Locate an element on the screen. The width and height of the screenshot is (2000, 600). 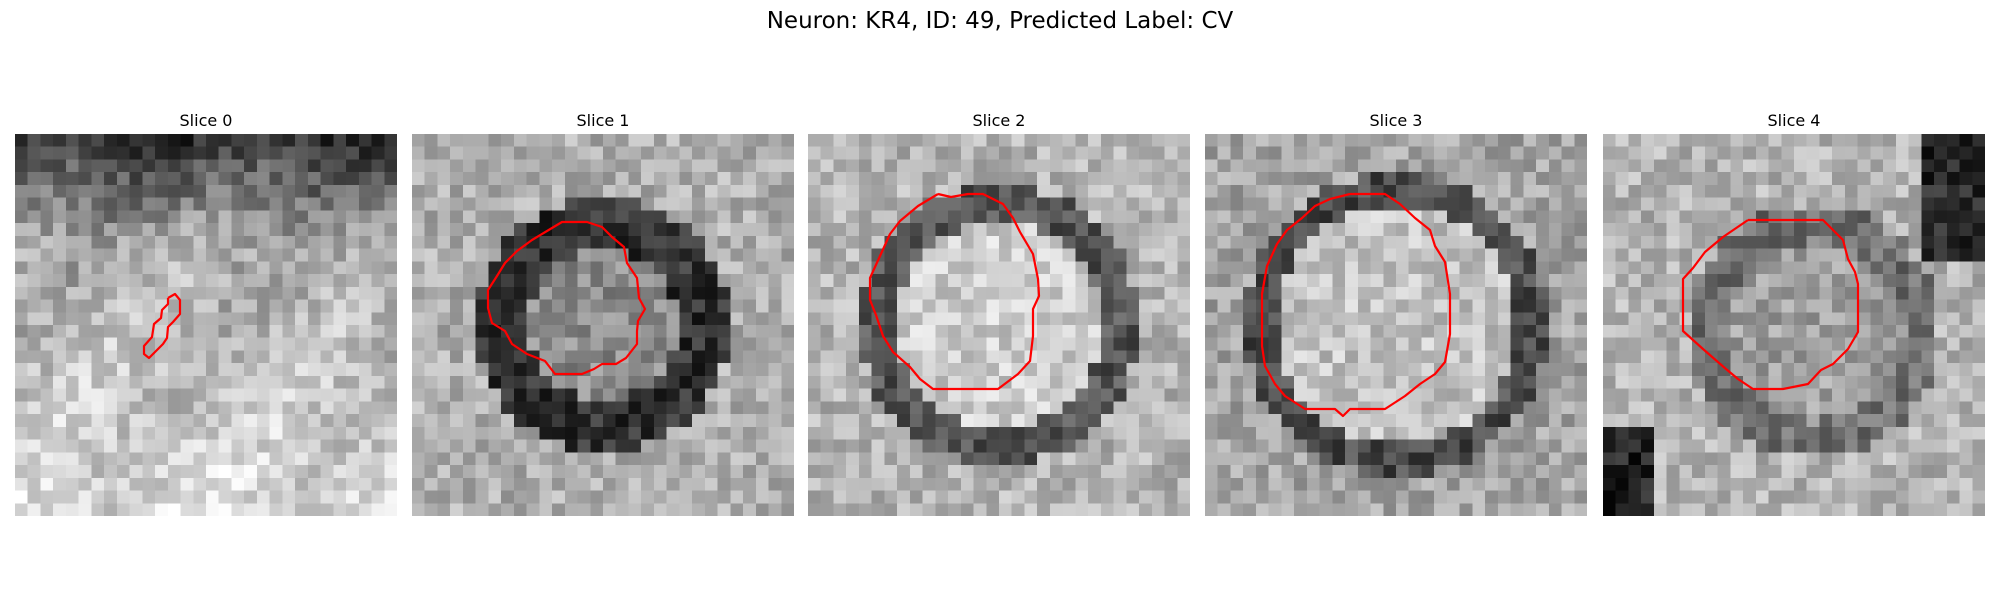
figure-title: Neuron: KR4, ID: 49, Predicted Label: CV is located at coordinates (1000, 21).